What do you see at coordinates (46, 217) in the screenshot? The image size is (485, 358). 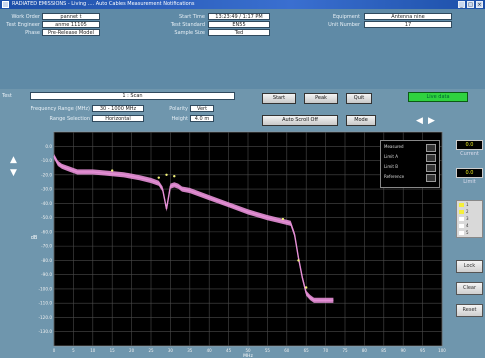 I see `y-tick-label: -50.0` at bounding box center [46, 217].